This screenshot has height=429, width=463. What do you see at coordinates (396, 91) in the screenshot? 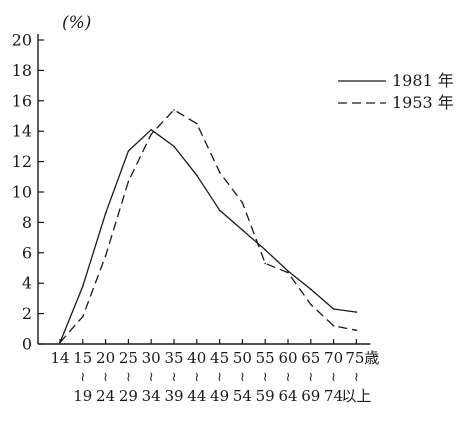
I see `legend: 1981 年 1953 年` at bounding box center [396, 91].